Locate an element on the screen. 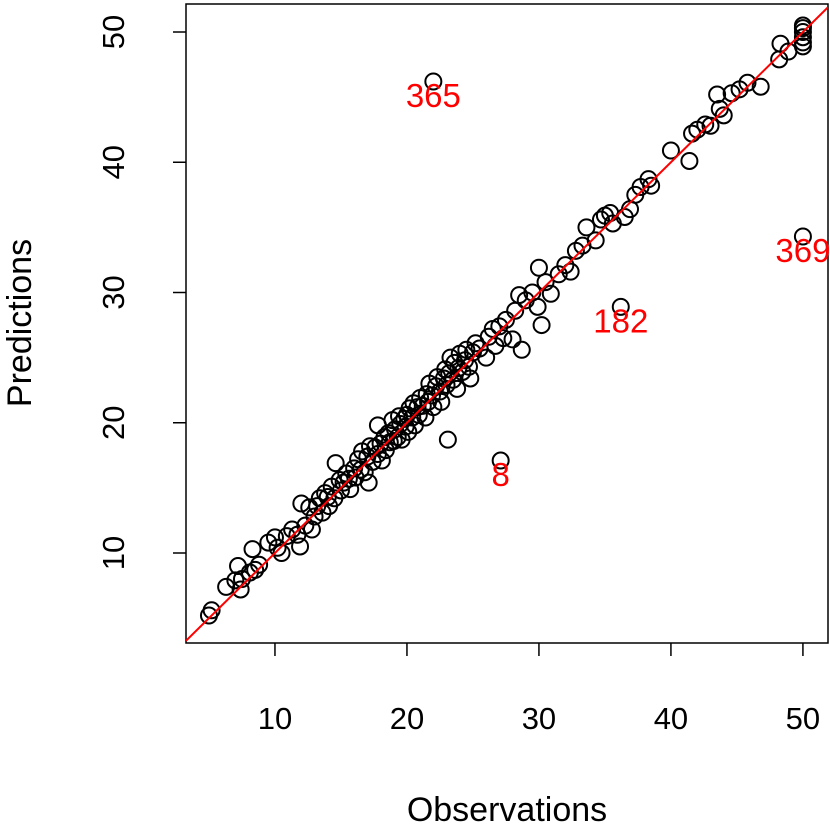 This screenshot has height=830, width=830. x-axis-label: Observations is located at coordinates (507, 810).